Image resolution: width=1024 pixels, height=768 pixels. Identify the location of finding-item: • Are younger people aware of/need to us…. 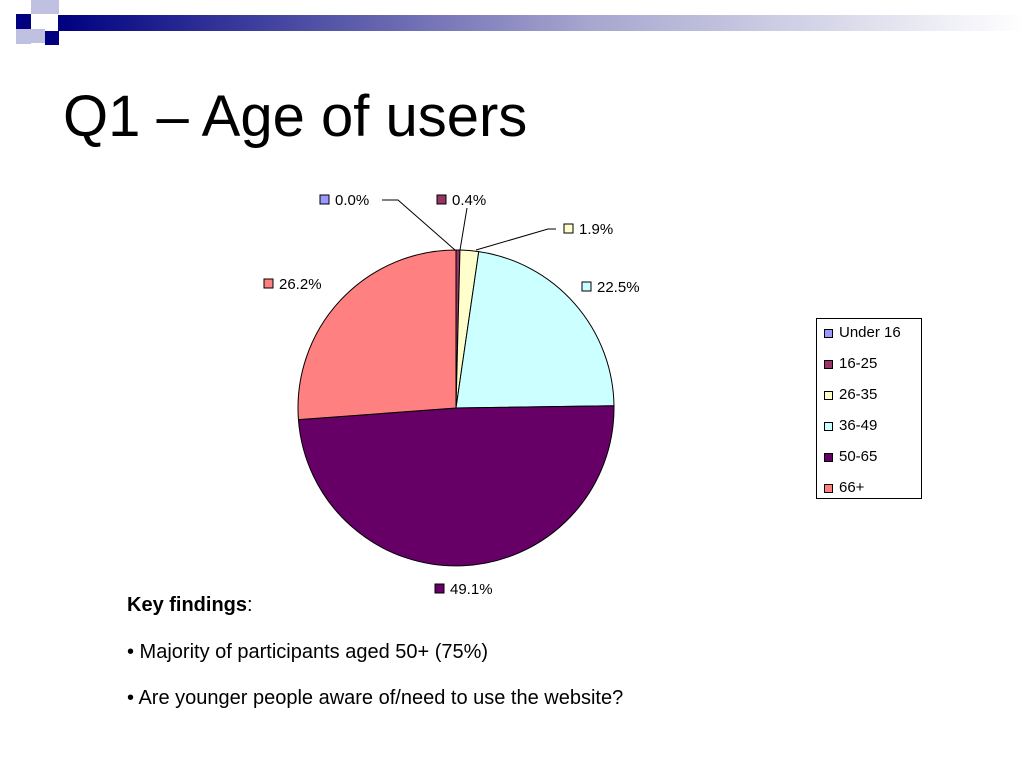
(375, 698).